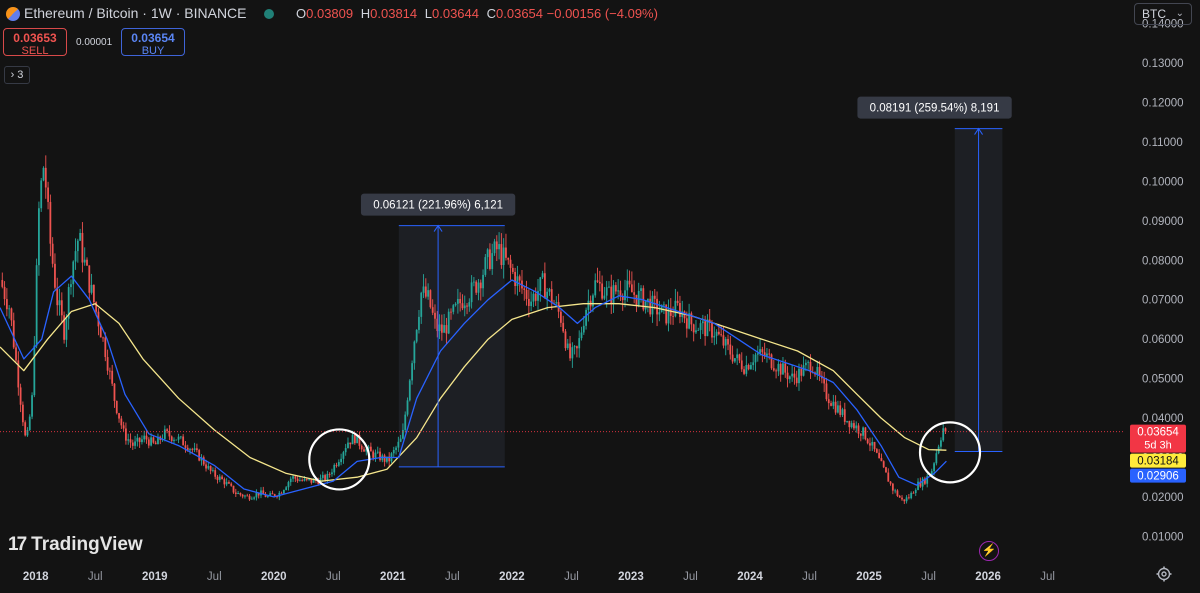  Describe the element at coordinates (1164, 574) in the screenshot. I see `settings-gear-icon` at that location.